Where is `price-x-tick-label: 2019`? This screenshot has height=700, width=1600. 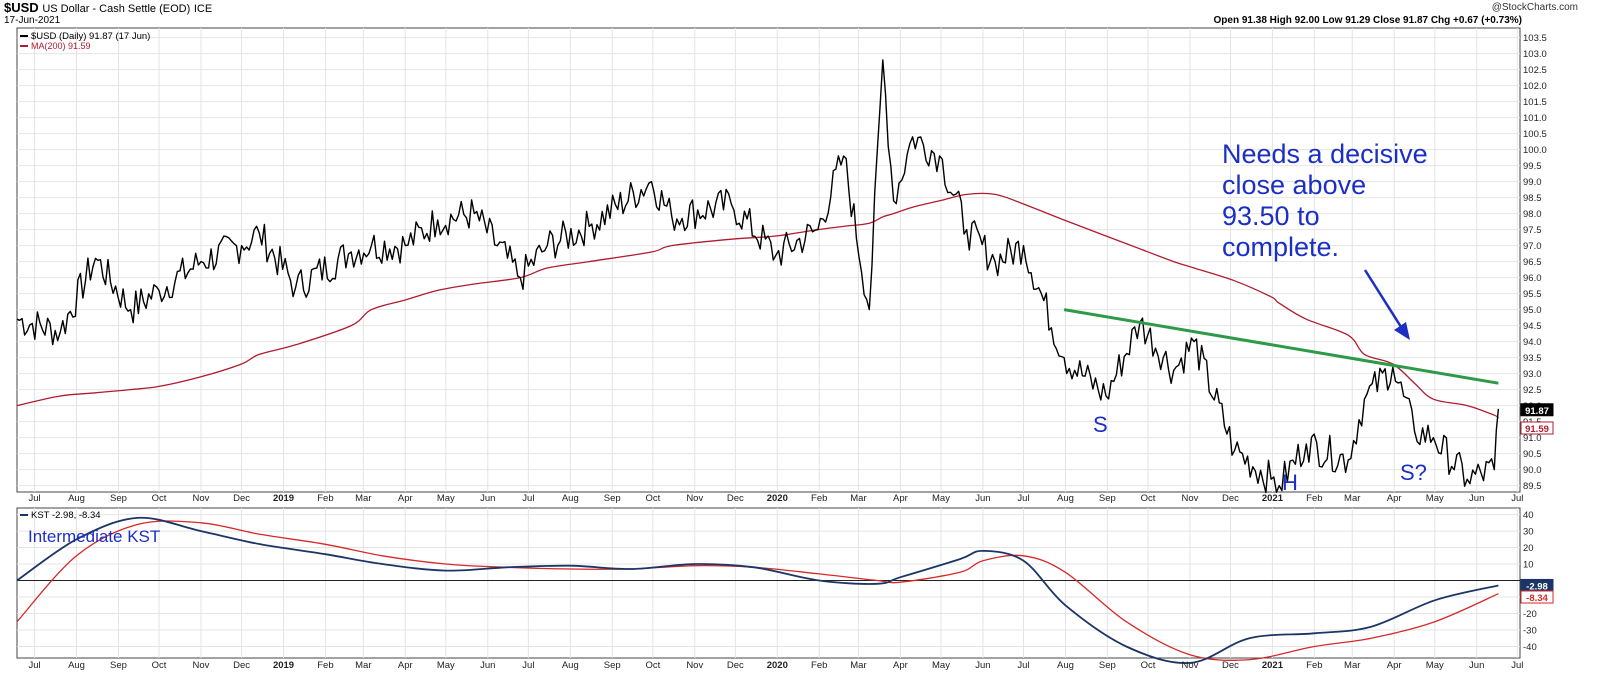 price-x-tick-label: 2019 is located at coordinates (283, 498).